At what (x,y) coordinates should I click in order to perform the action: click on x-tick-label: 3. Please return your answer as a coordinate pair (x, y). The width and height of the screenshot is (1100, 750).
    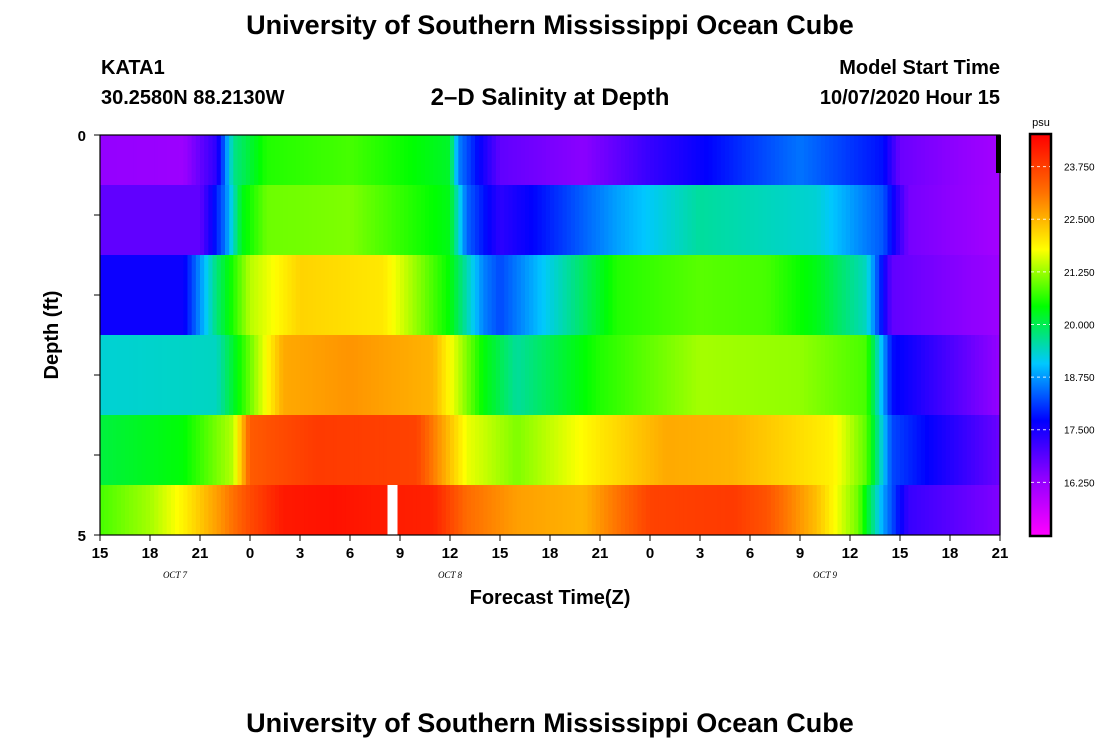
    Looking at the image, I should click on (700, 553).